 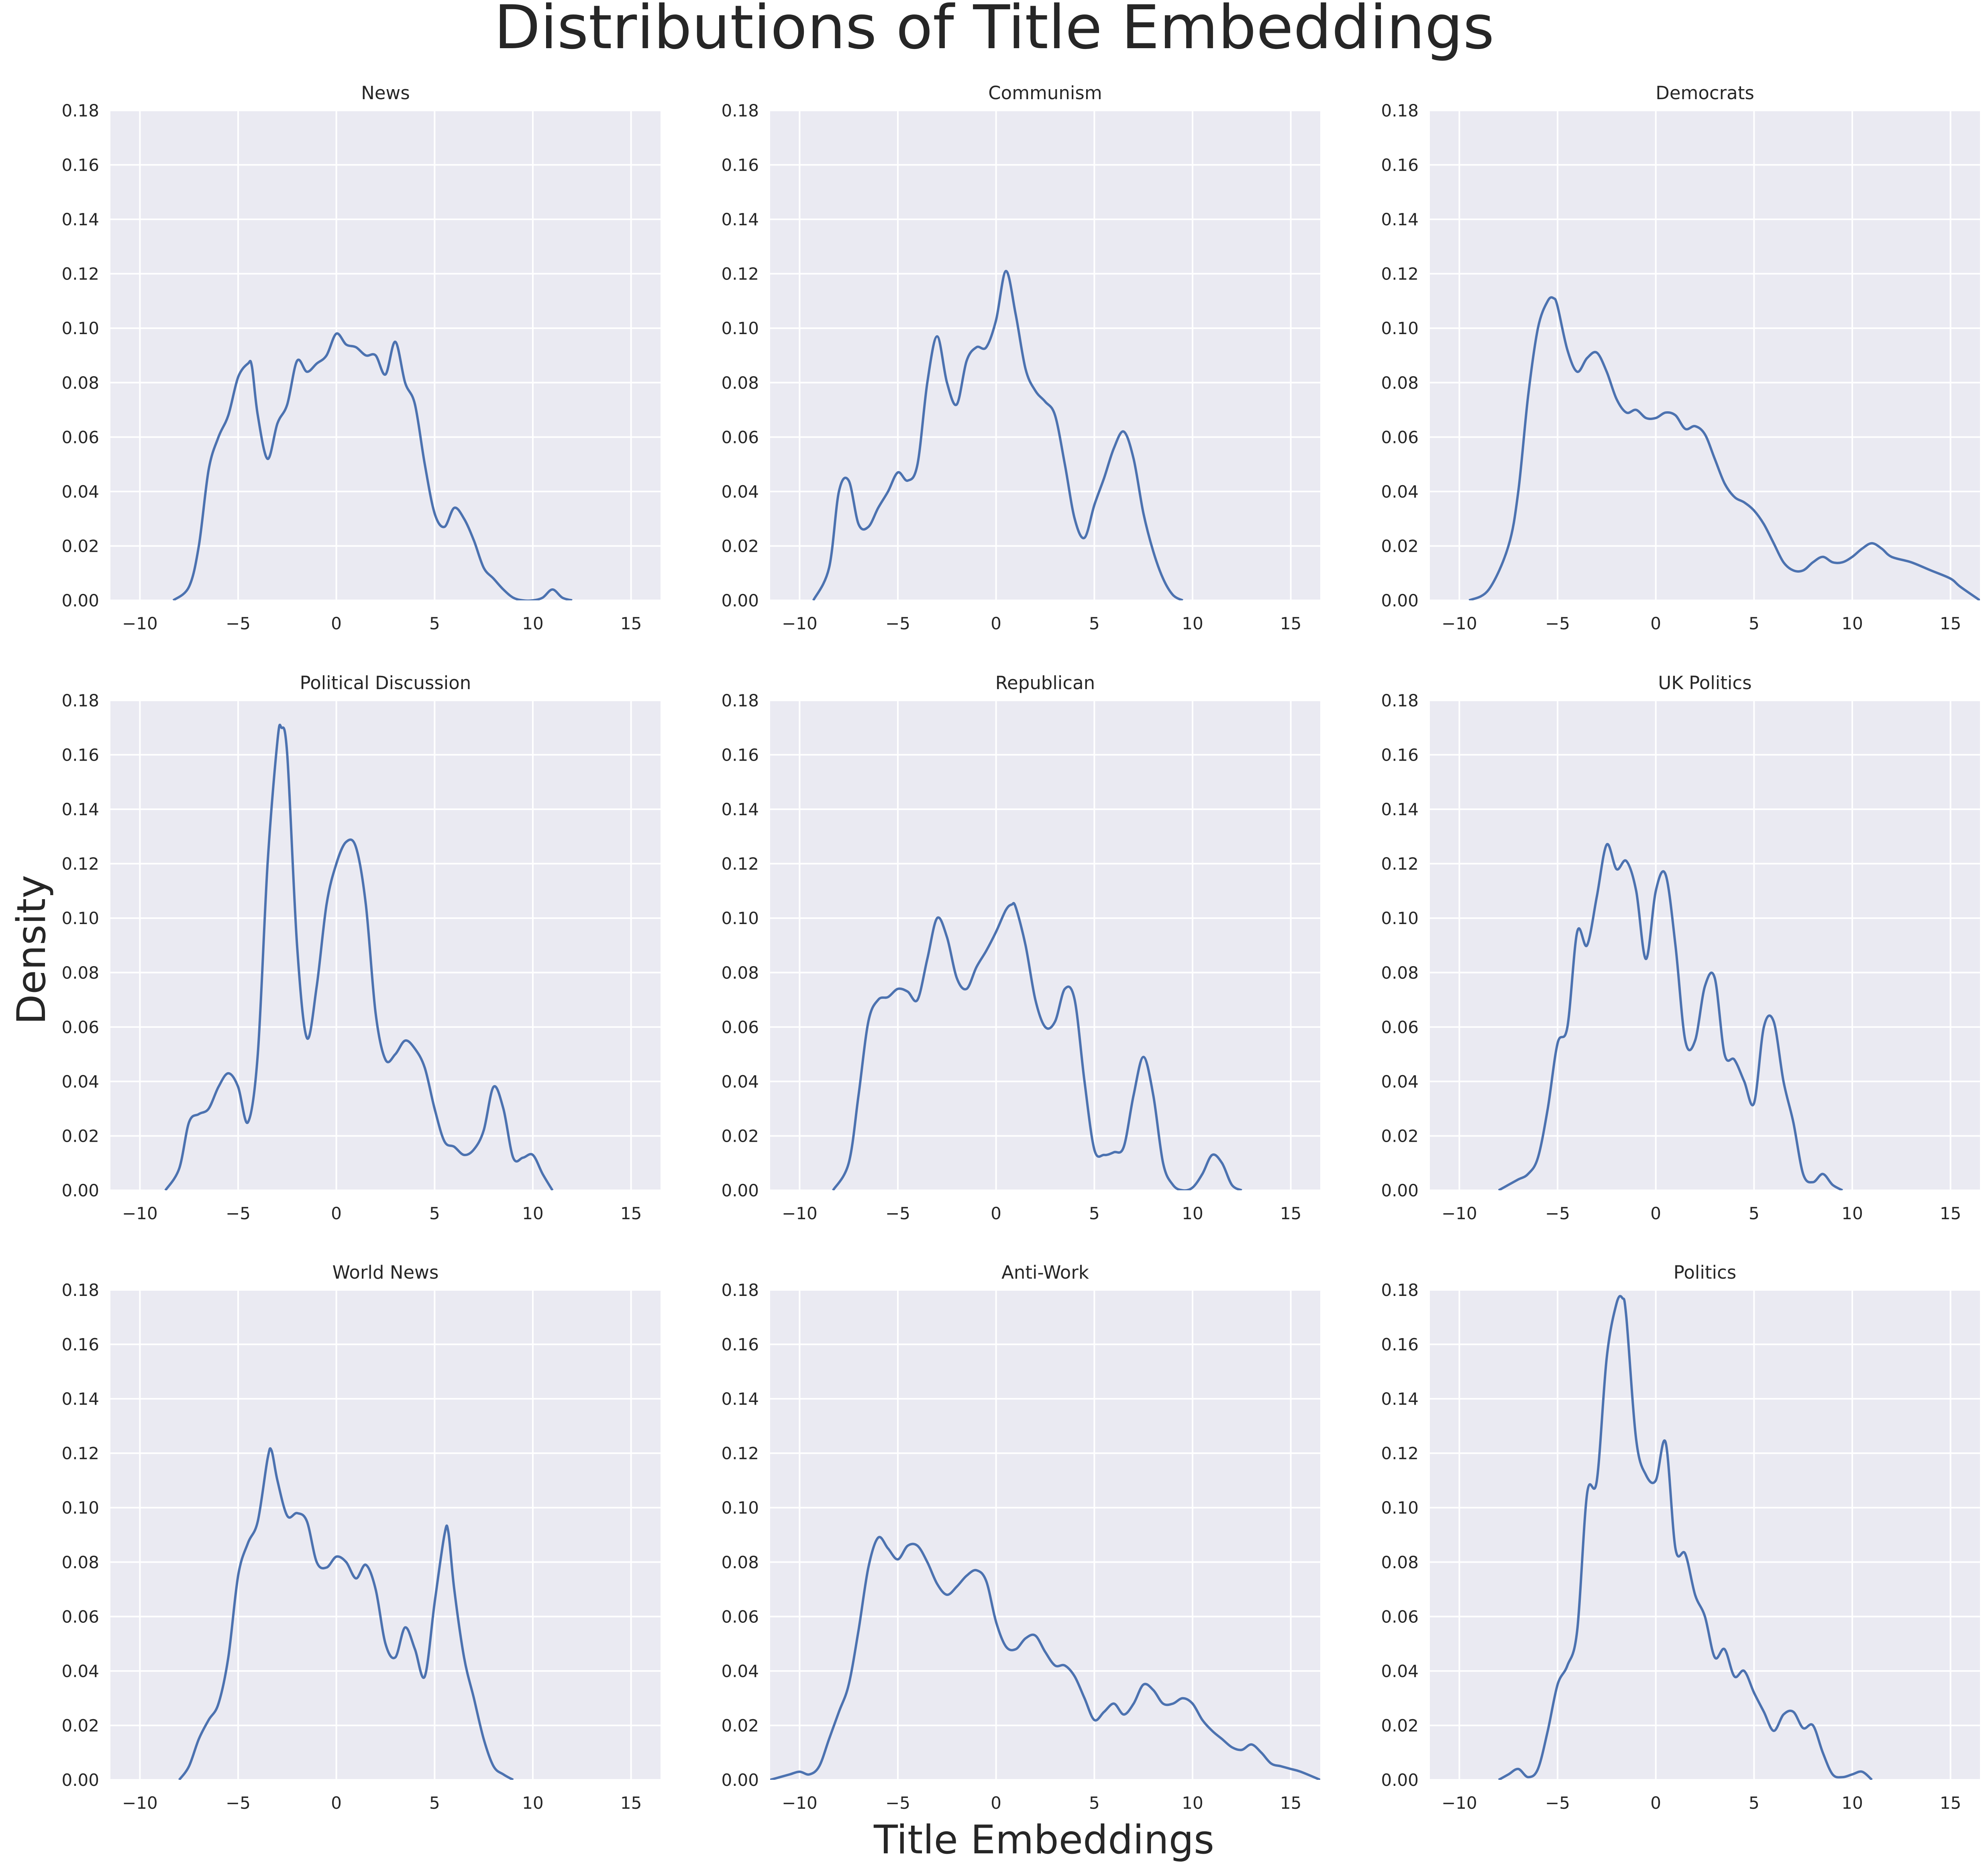 I want to click on subplot-title: Democrats, so click(x=1705, y=93).